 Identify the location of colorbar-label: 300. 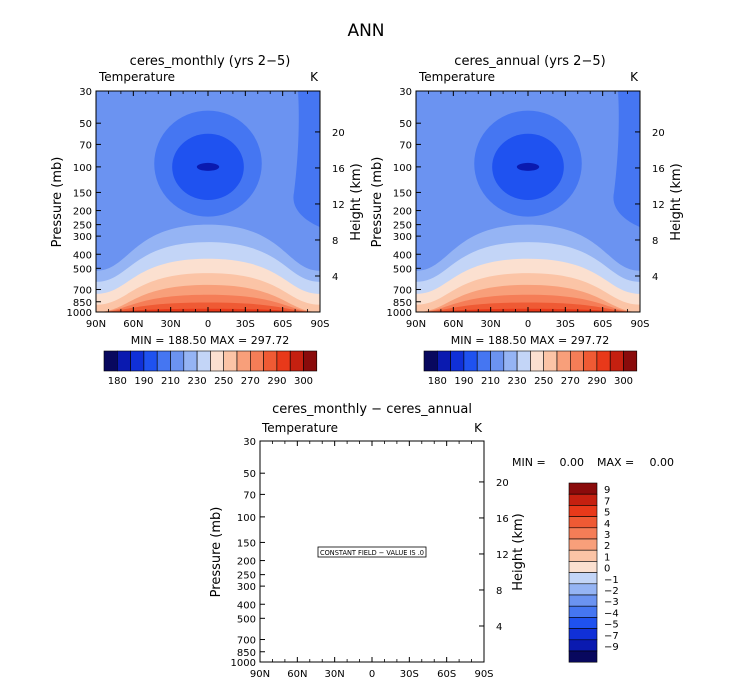
(303, 381).